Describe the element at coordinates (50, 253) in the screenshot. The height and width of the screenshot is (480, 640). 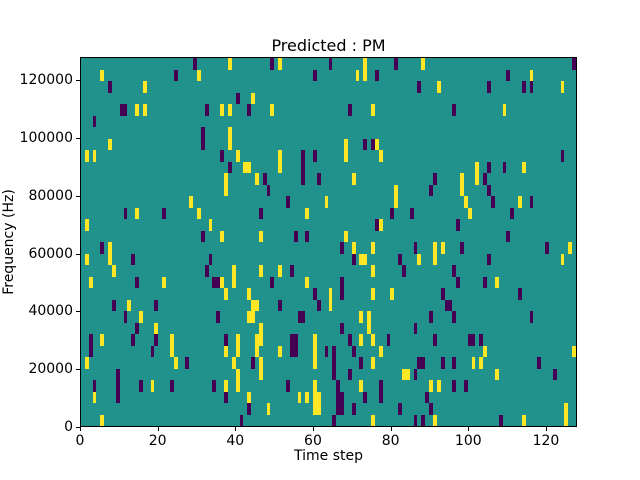
I see `y-tick-label: 60000` at that location.